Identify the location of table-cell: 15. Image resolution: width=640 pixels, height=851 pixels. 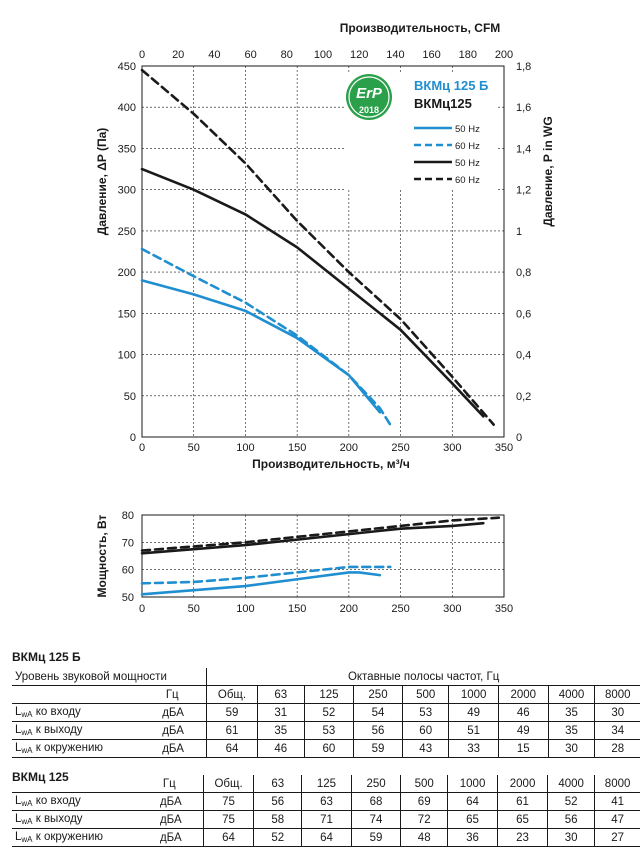
(523, 748).